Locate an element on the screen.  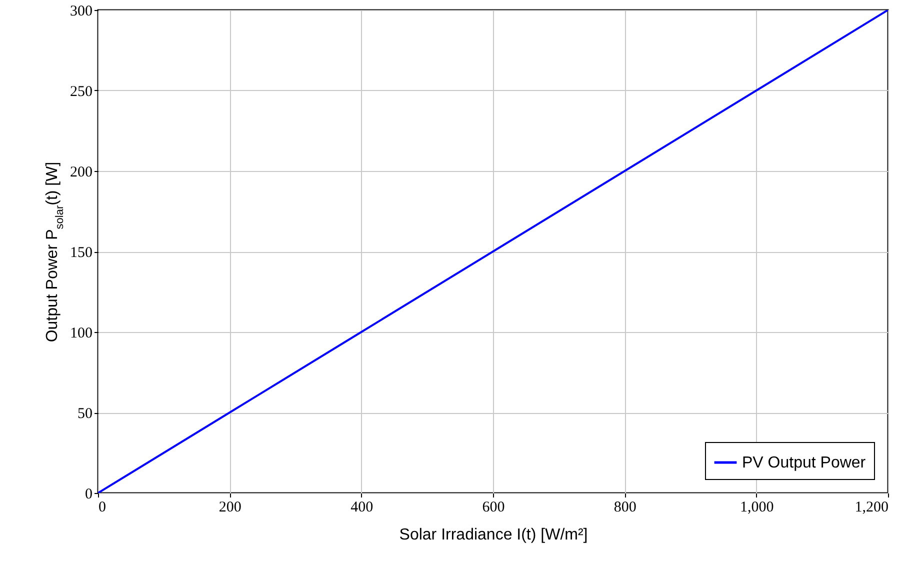
x-tick-label: 0 is located at coordinates (102, 508).